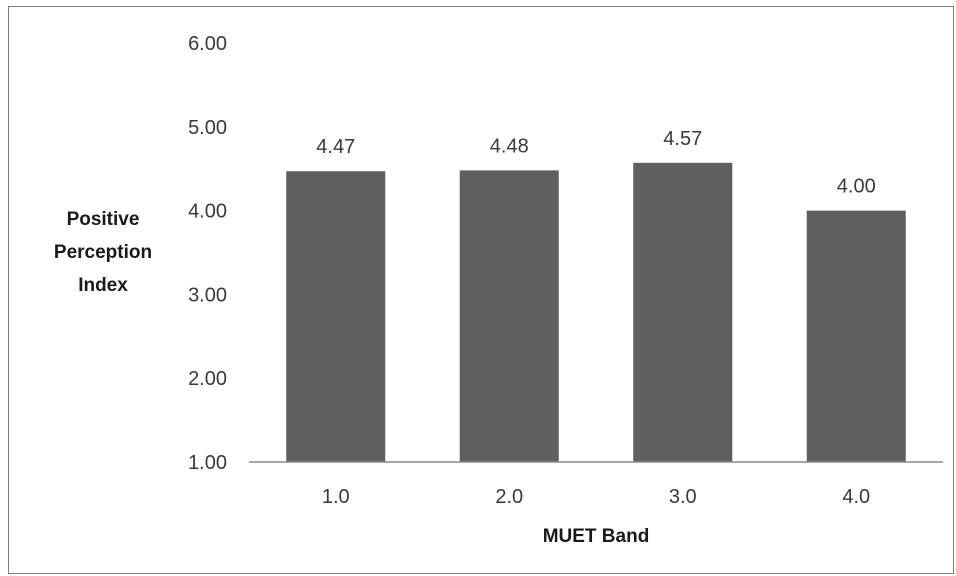 The height and width of the screenshot is (576, 956). Describe the element at coordinates (335, 147) in the screenshot. I see `bar-value-label: 4.47` at that location.